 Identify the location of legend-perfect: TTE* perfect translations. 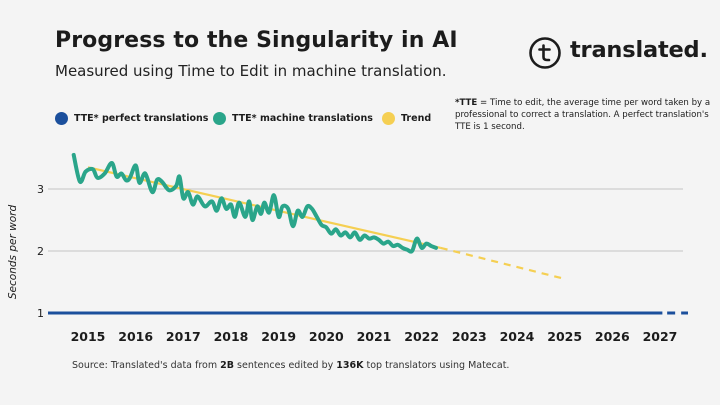
(131, 118).